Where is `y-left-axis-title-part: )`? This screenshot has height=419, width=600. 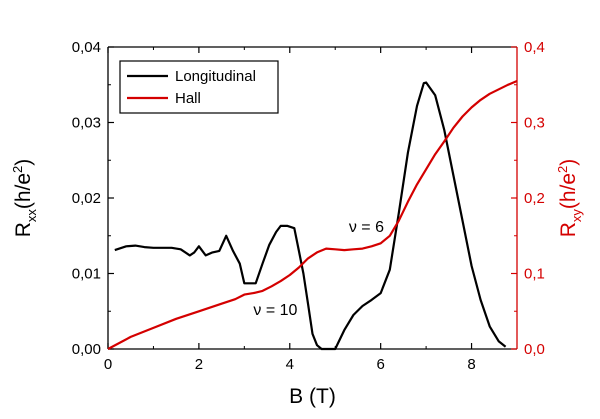 y-left-axis-title-part: ) is located at coordinates (23, 162).